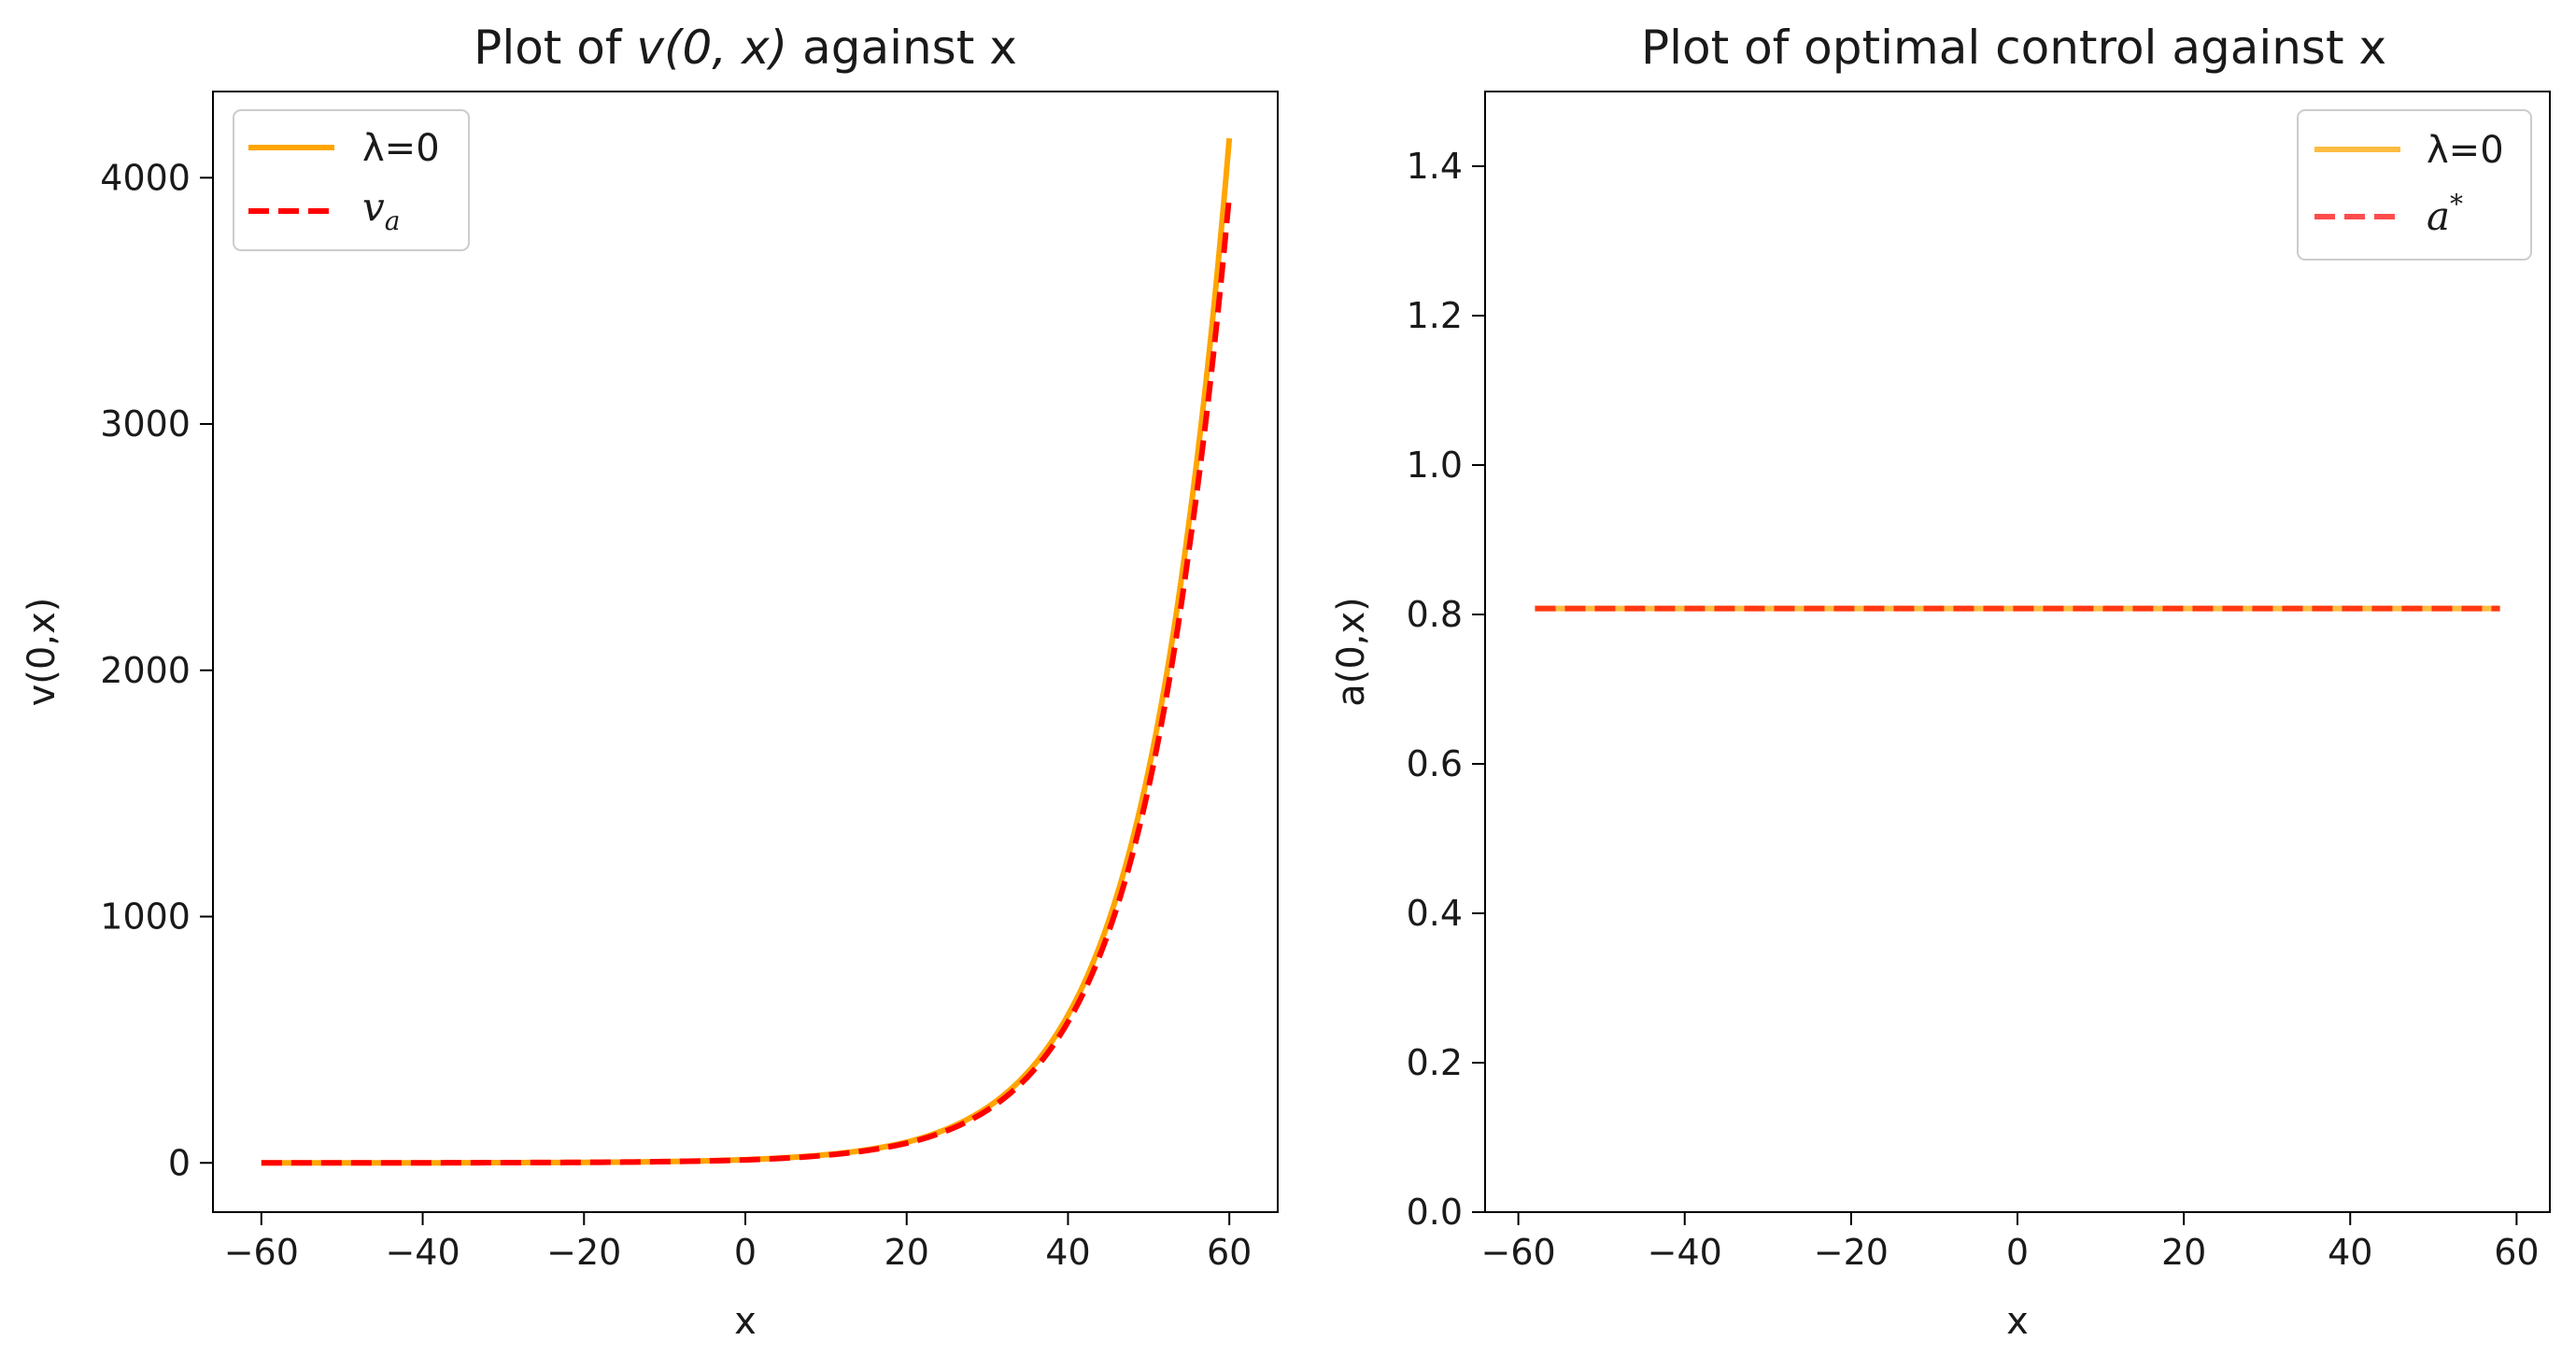 This screenshot has width=2576, height=1355. What do you see at coordinates (145, 917) in the screenshot?
I see `value-y-tick-label: 1000` at bounding box center [145, 917].